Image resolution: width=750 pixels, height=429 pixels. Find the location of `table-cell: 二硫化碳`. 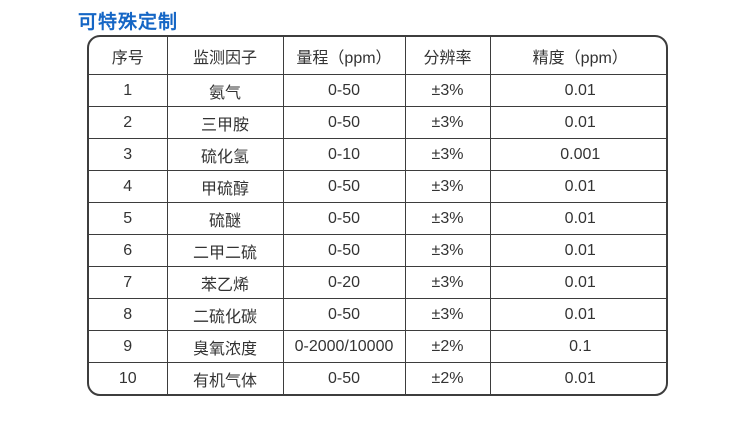

table-cell: 二硫化碳 is located at coordinates (225, 314).